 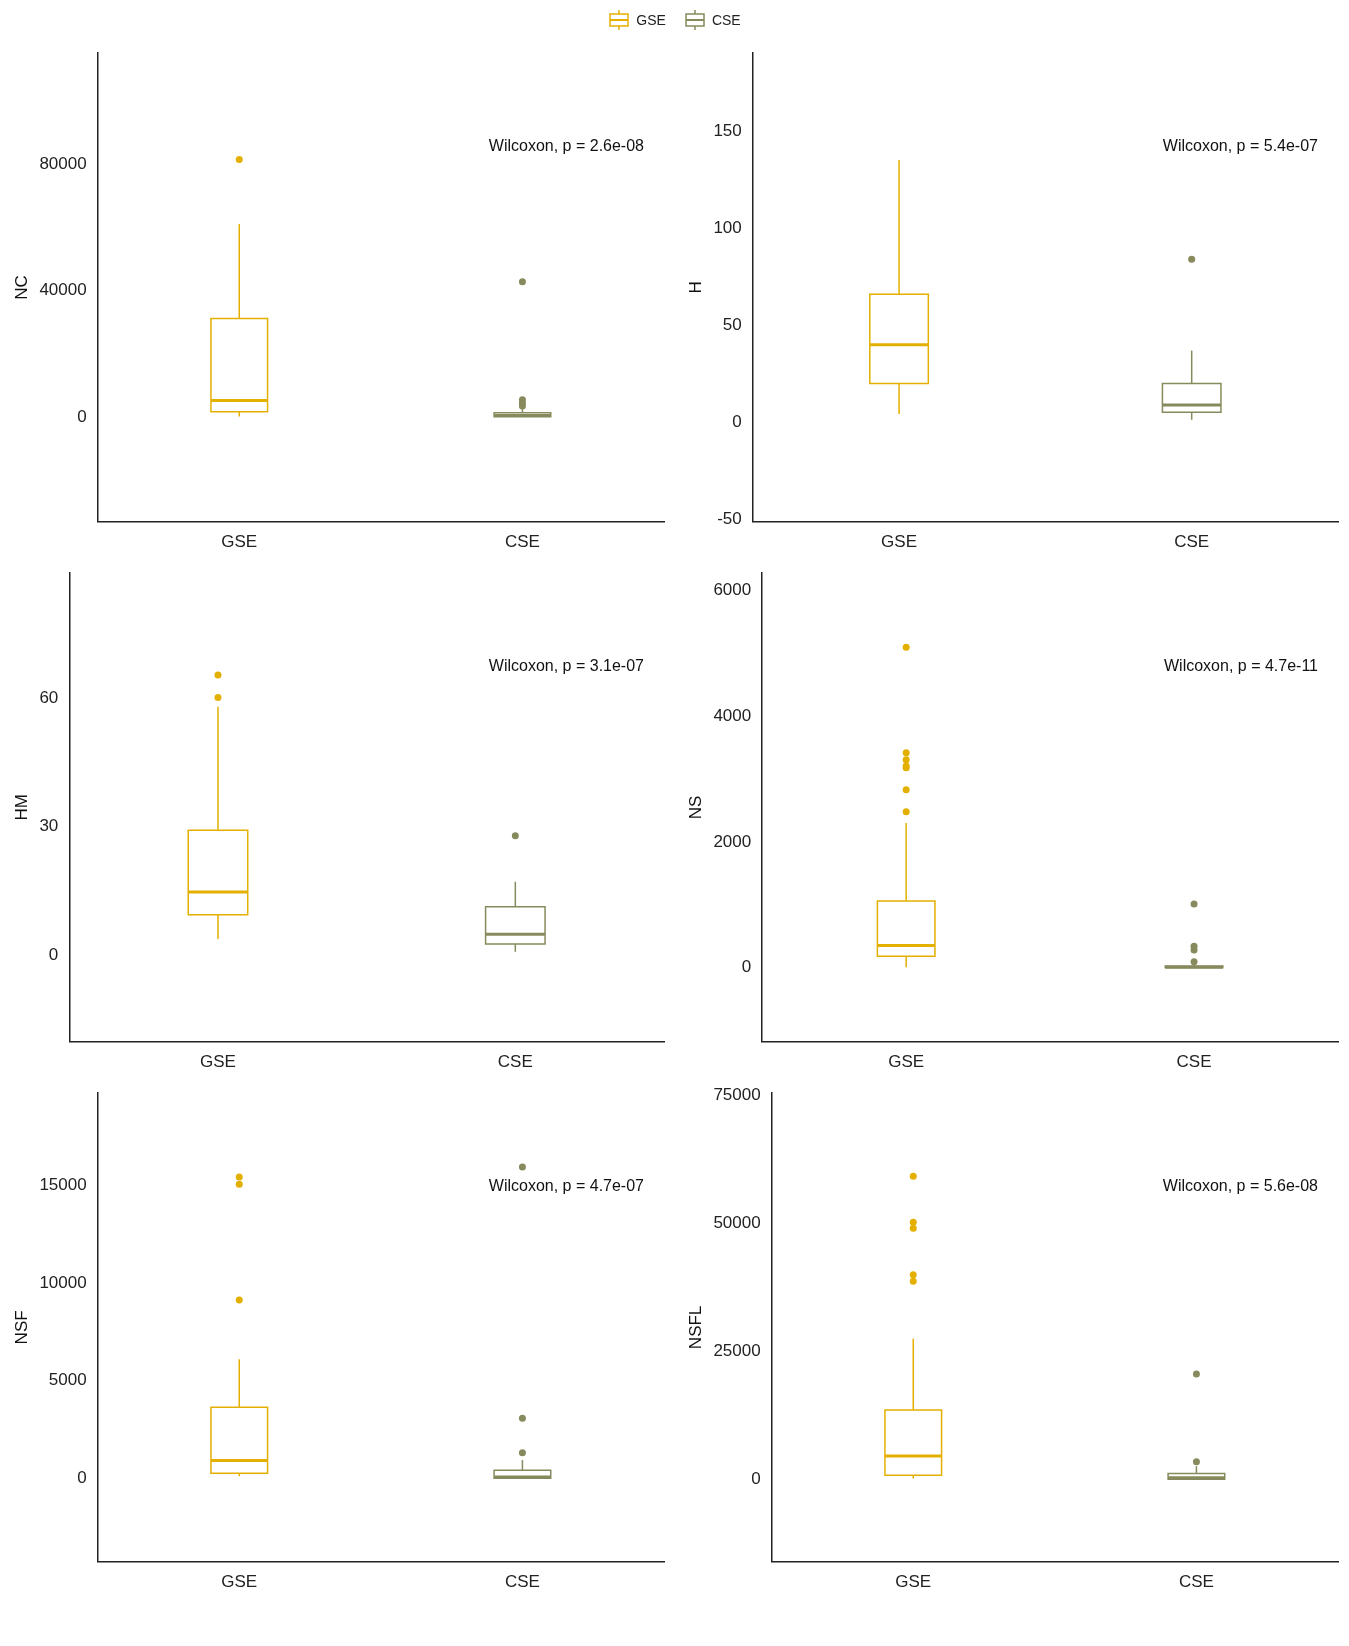 I want to click on y-tick-label: 100, so click(x=727, y=227).